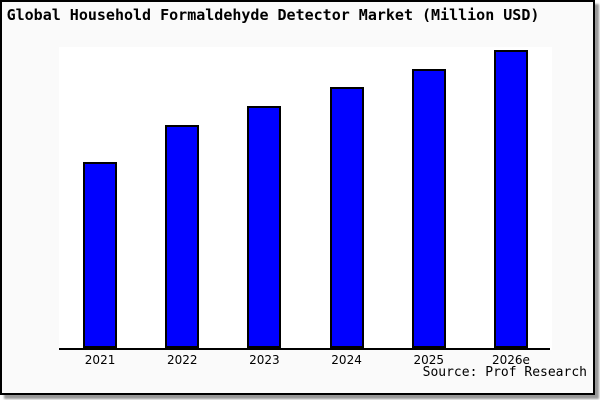 Image resolution: width=600 pixels, height=400 pixels. I want to click on bar-2026e, so click(510, 199).